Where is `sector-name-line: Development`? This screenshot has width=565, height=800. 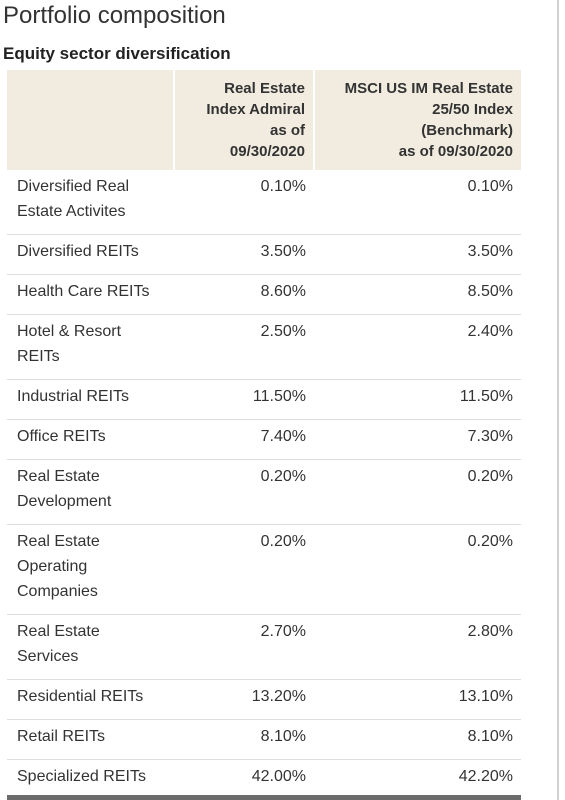
sector-name-line: Development is located at coordinates (64, 501).